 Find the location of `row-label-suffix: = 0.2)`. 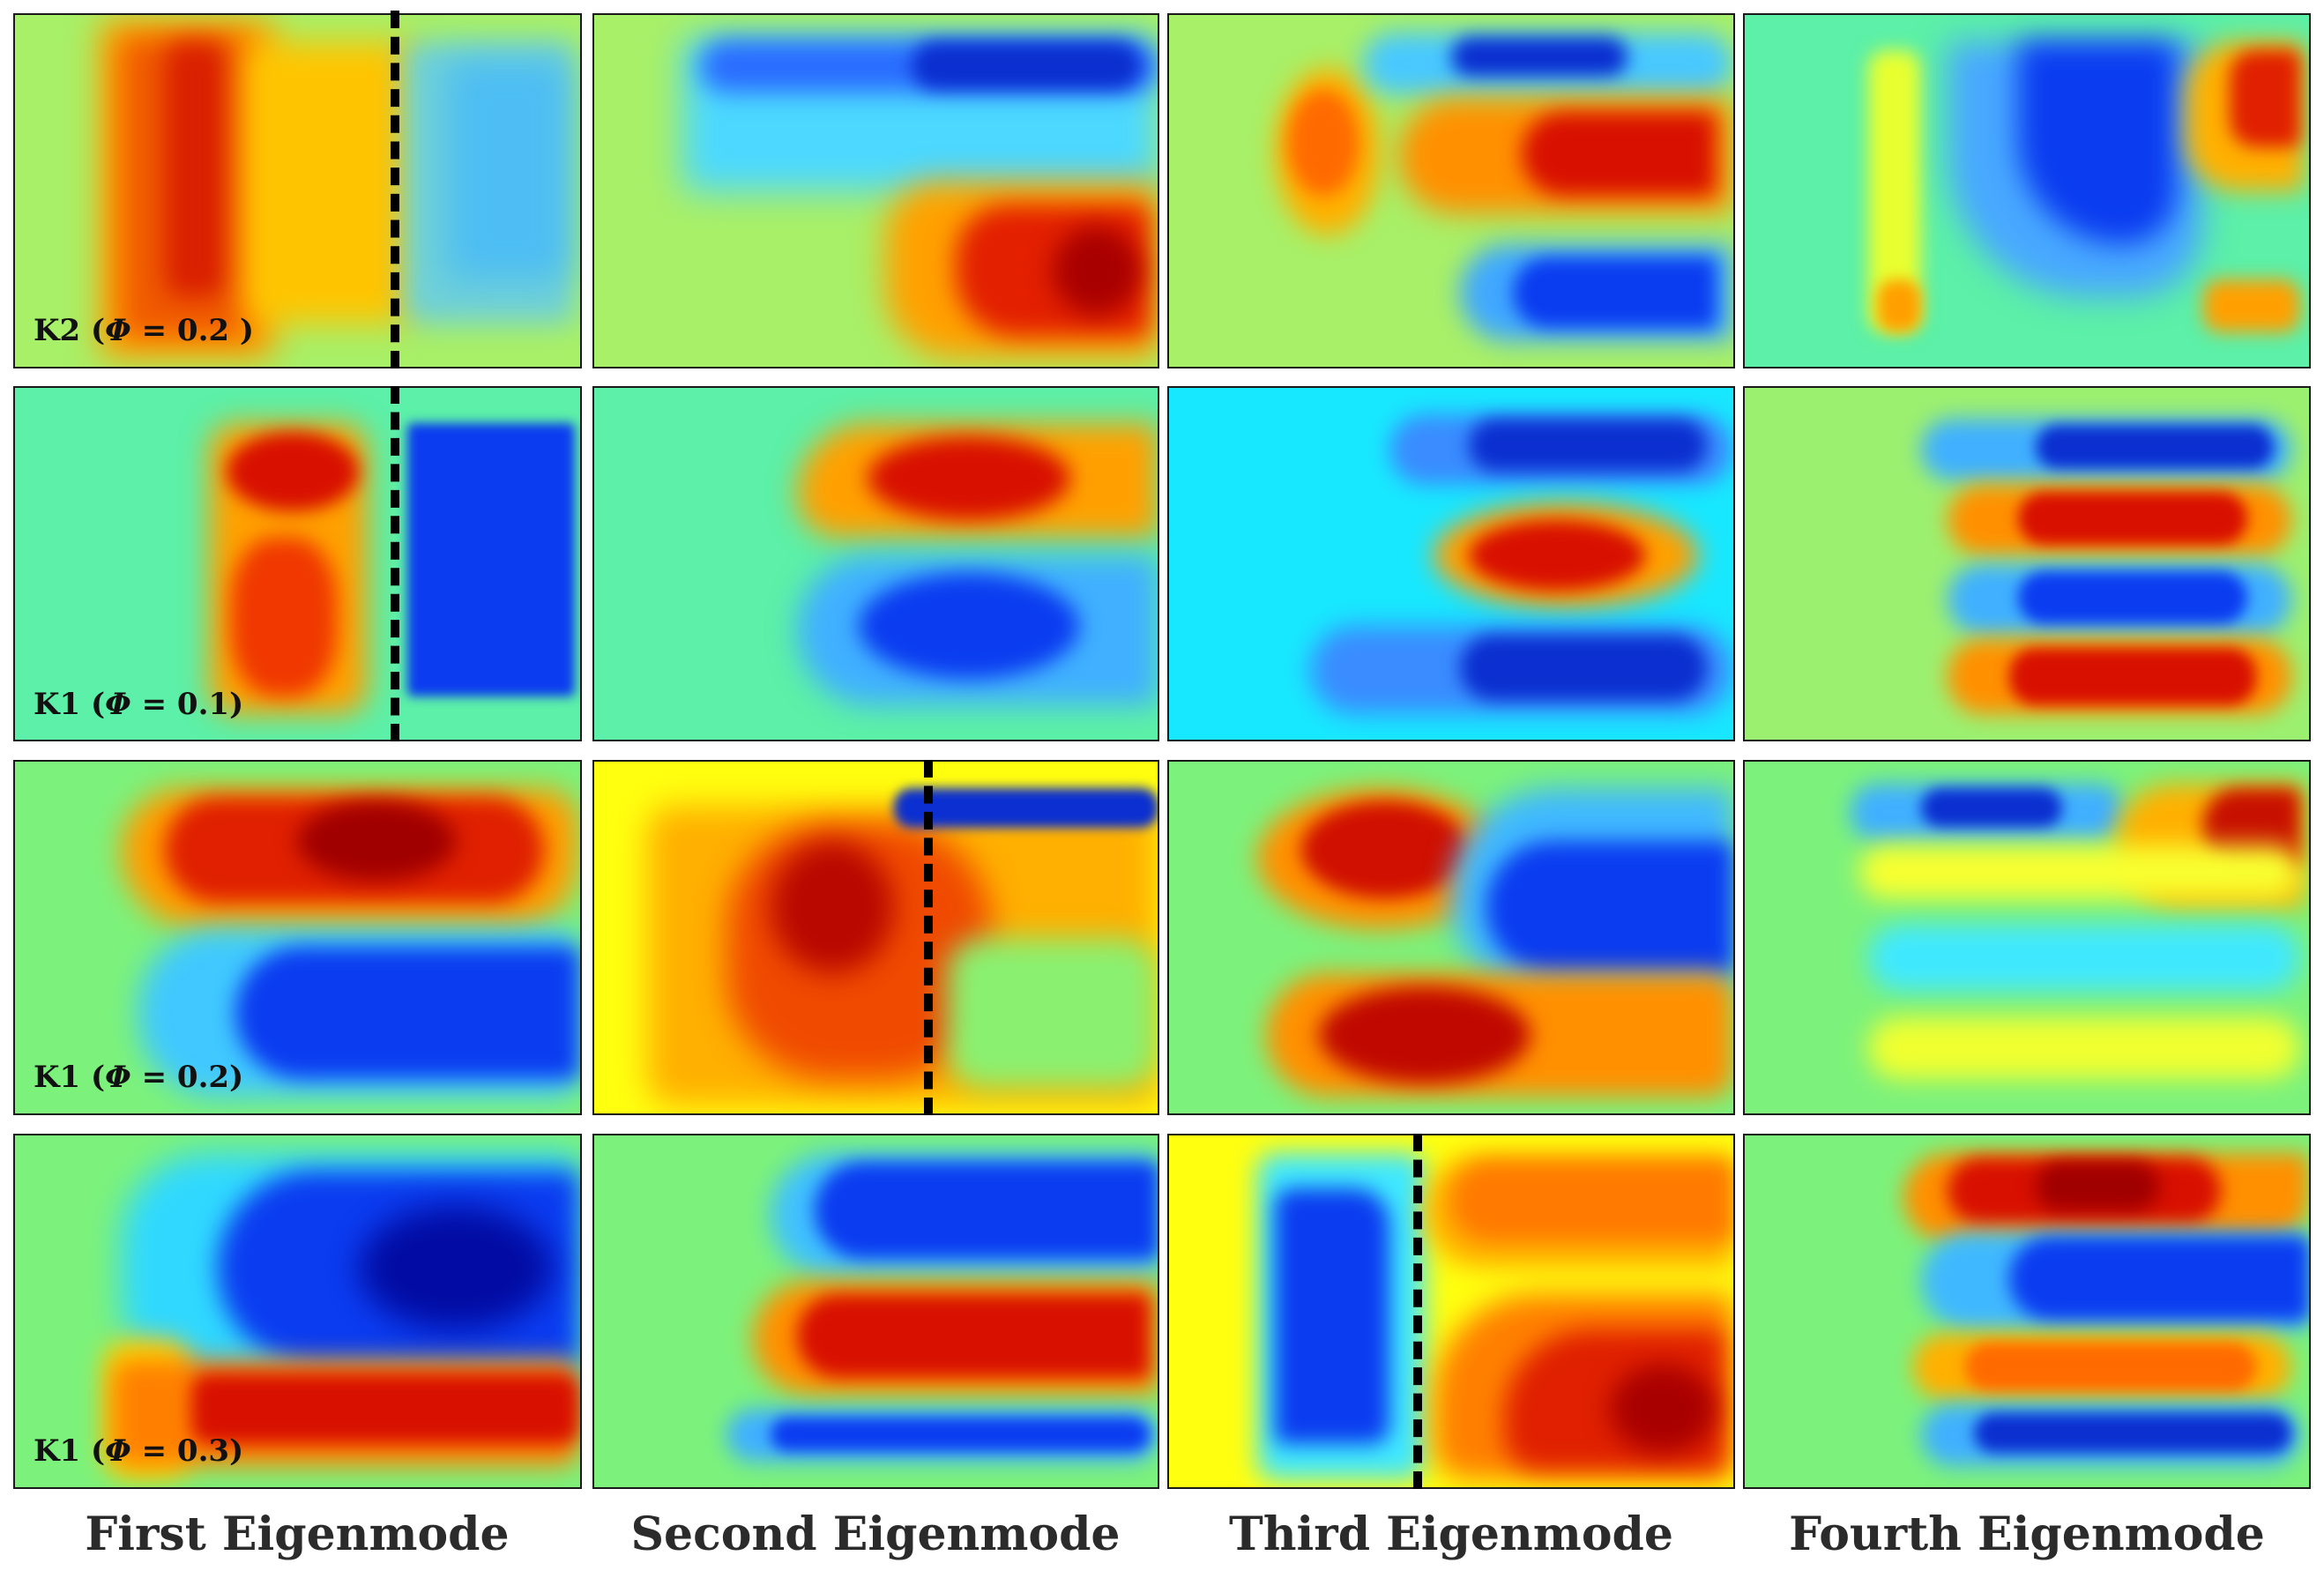

row-label-suffix: = 0.2) is located at coordinates (187, 1077).